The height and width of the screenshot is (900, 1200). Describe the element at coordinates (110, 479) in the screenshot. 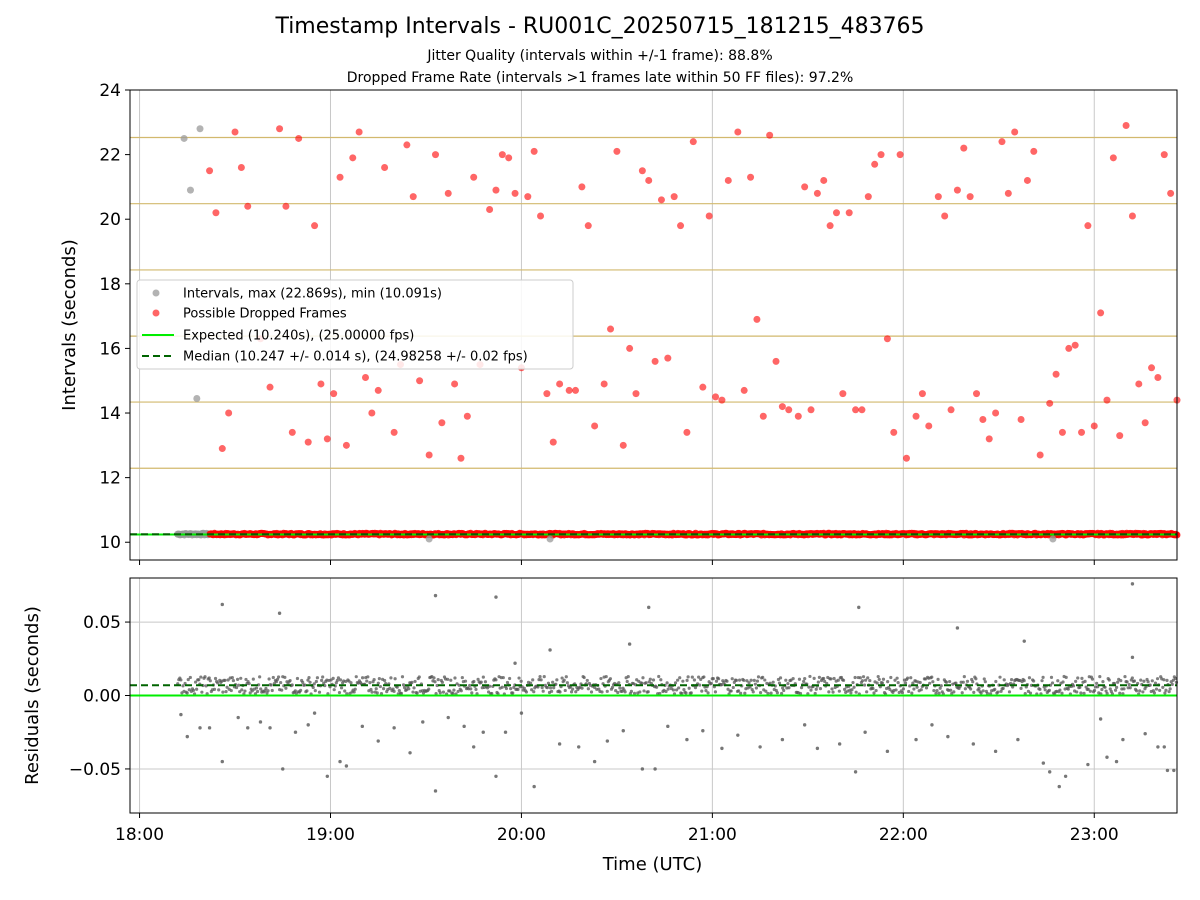

I see `y-tick-label: 12` at that location.